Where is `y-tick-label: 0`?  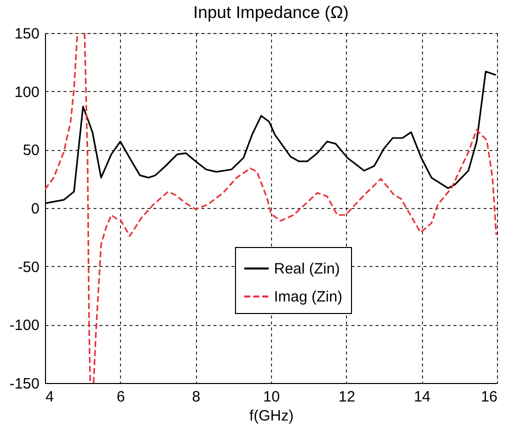 y-tick-label: 0 is located at coordinates (35, 209).